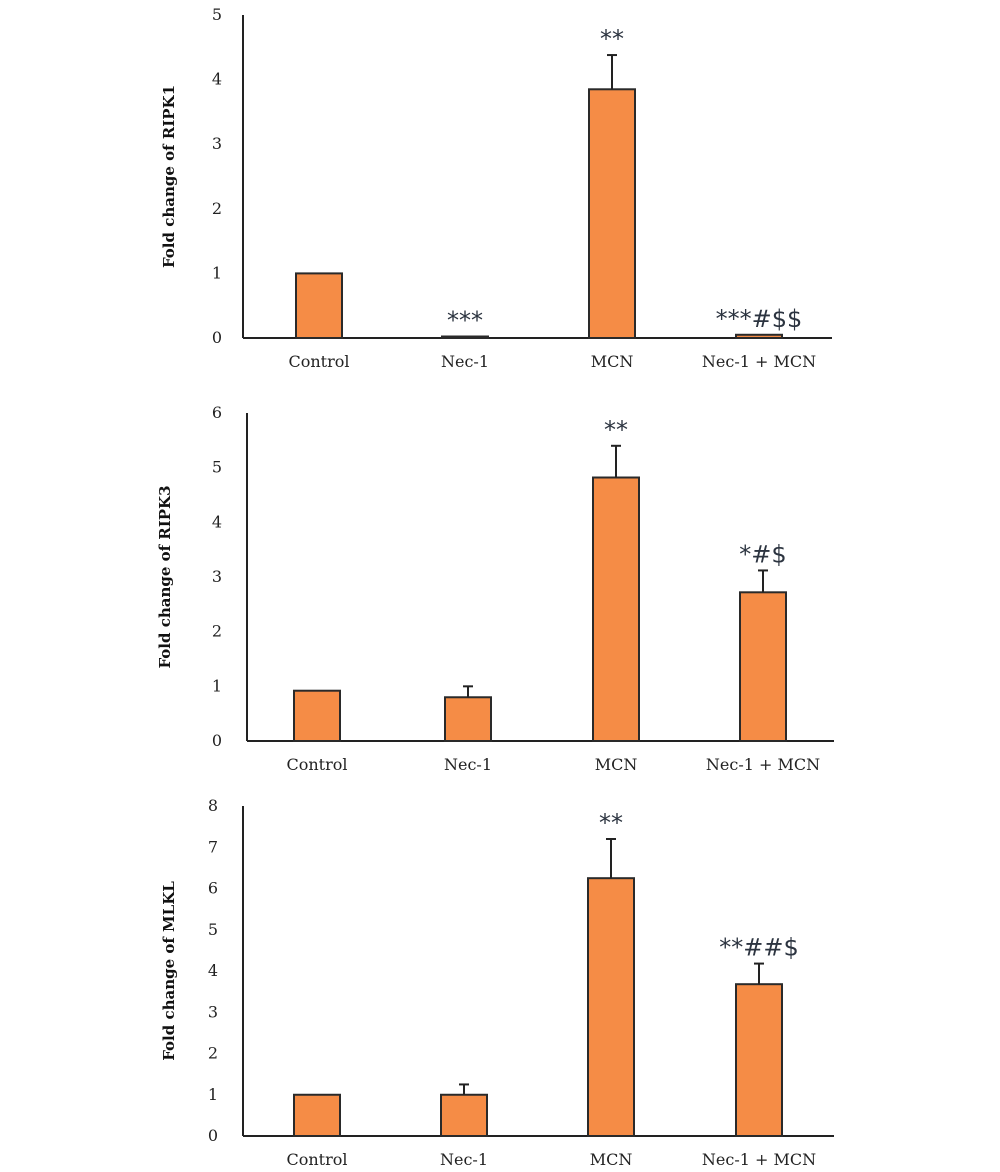  I want to click on y-axis-title: Fold change of MLKL, so click(169, 971).